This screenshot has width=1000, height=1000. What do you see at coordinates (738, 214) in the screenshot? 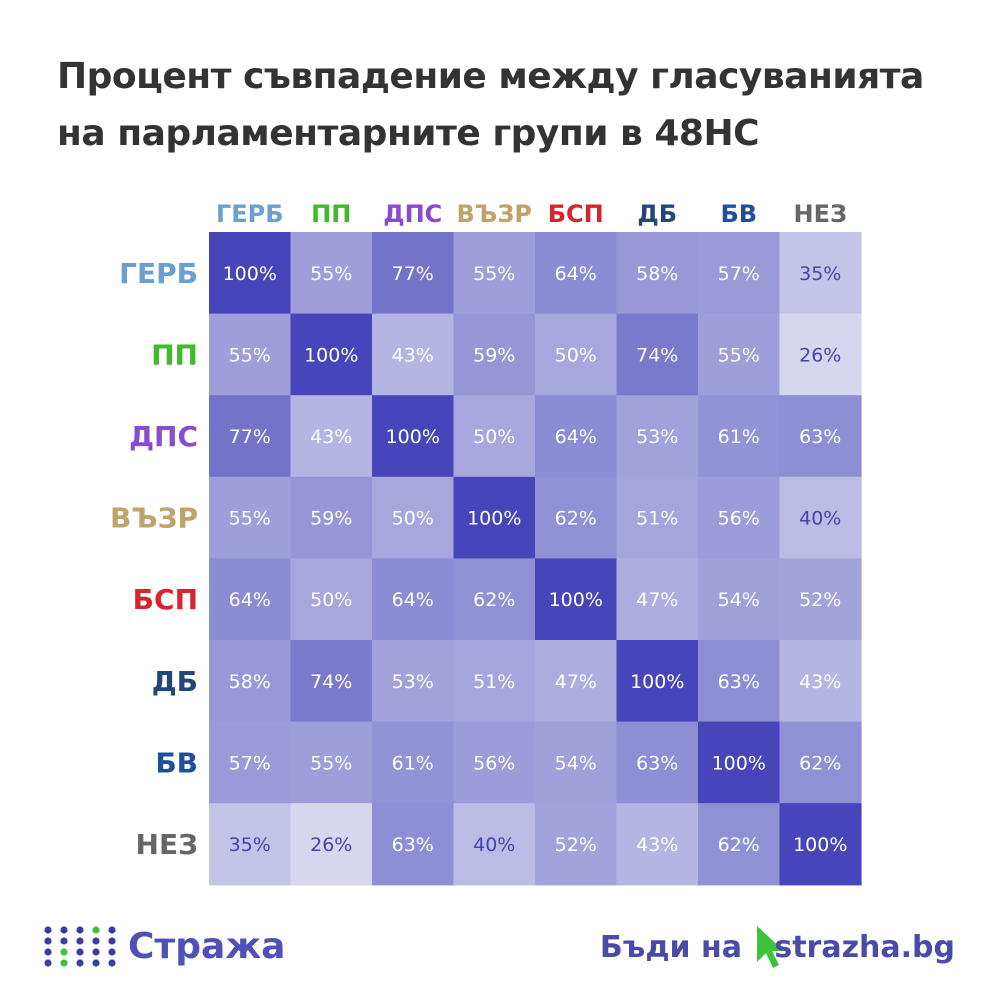
I see `column-label: БВ` at bounding box center [738, 214].